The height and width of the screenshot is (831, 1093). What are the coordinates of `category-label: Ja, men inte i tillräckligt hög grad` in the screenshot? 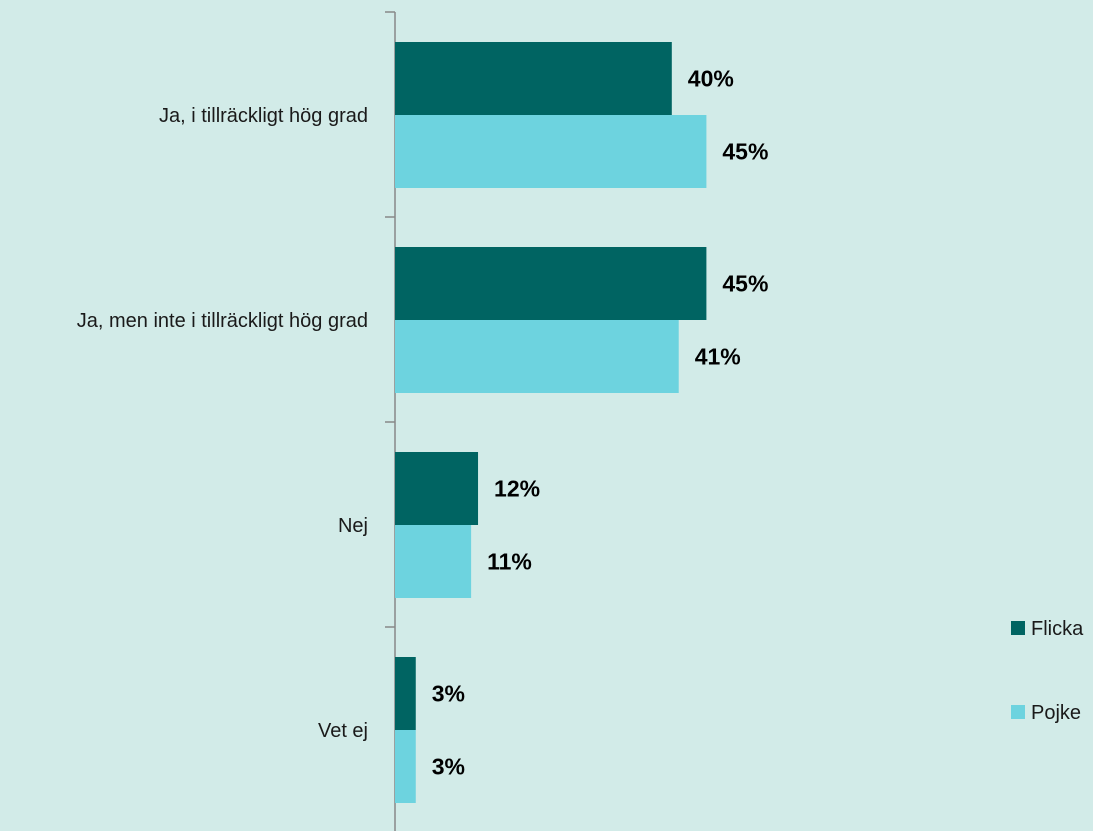 It's located at (222, 321).